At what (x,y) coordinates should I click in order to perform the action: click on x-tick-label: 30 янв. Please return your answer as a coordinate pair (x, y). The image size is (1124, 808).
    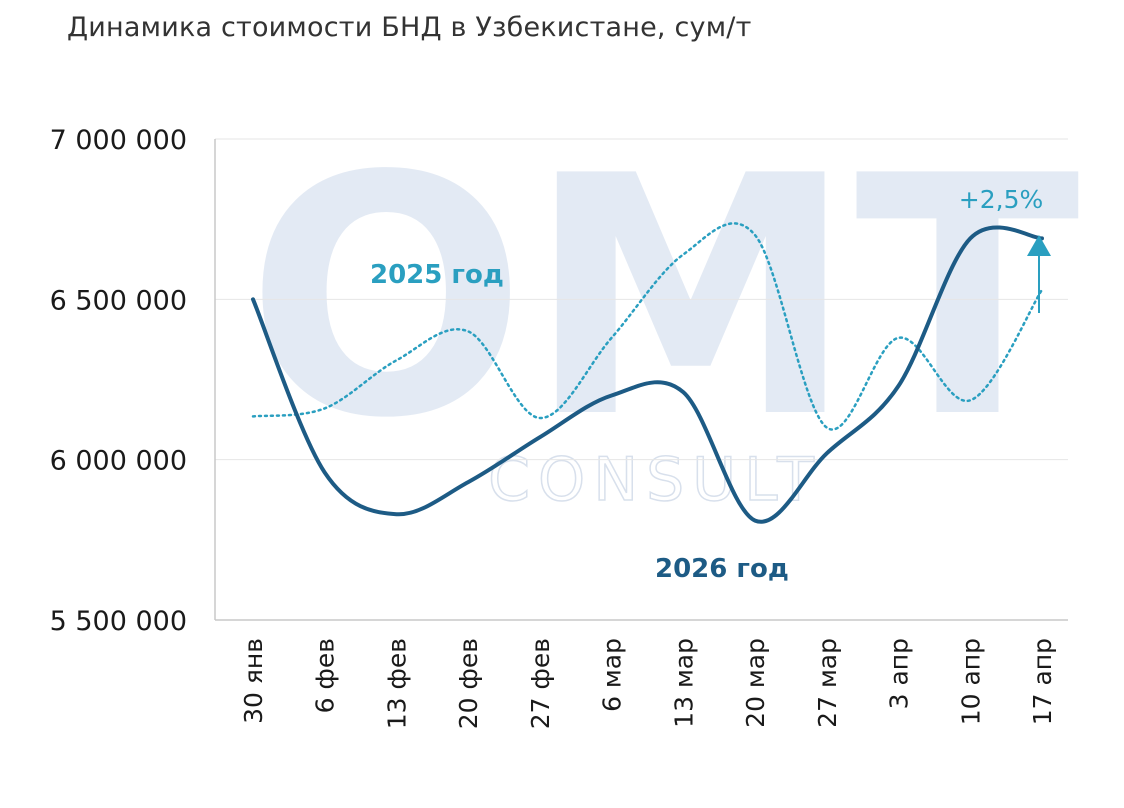
    Looking at the image, I should click on (253, 681).